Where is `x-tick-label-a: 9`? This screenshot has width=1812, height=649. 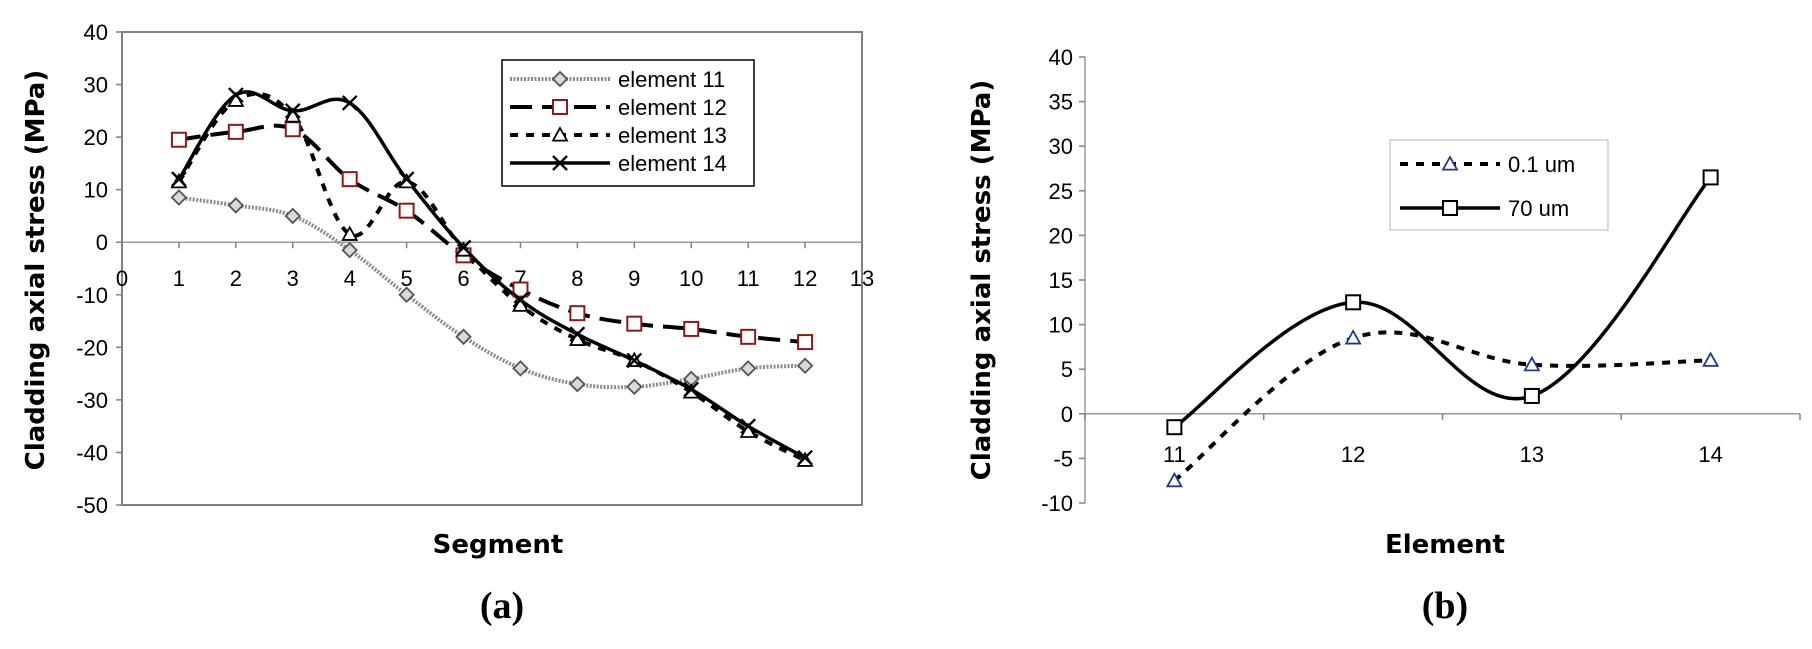 x-tick-label-a: 9 is located at coordinates (634, 278).